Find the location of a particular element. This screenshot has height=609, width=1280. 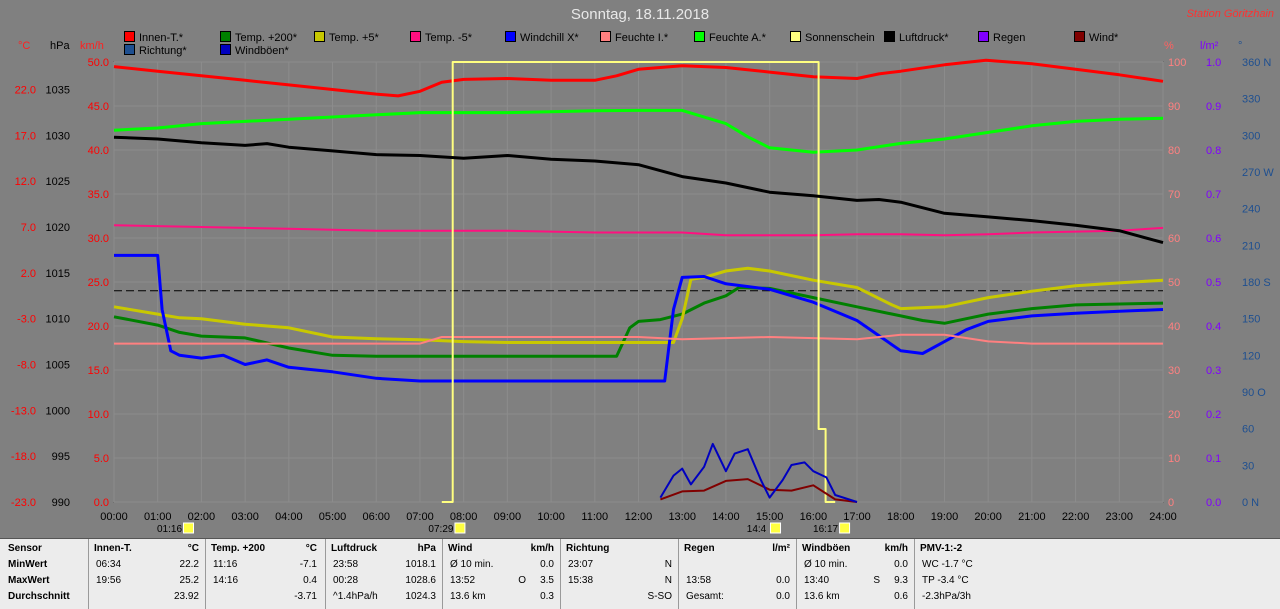

speed-tick-label: 40.0 is located at coordinates (98, 151).